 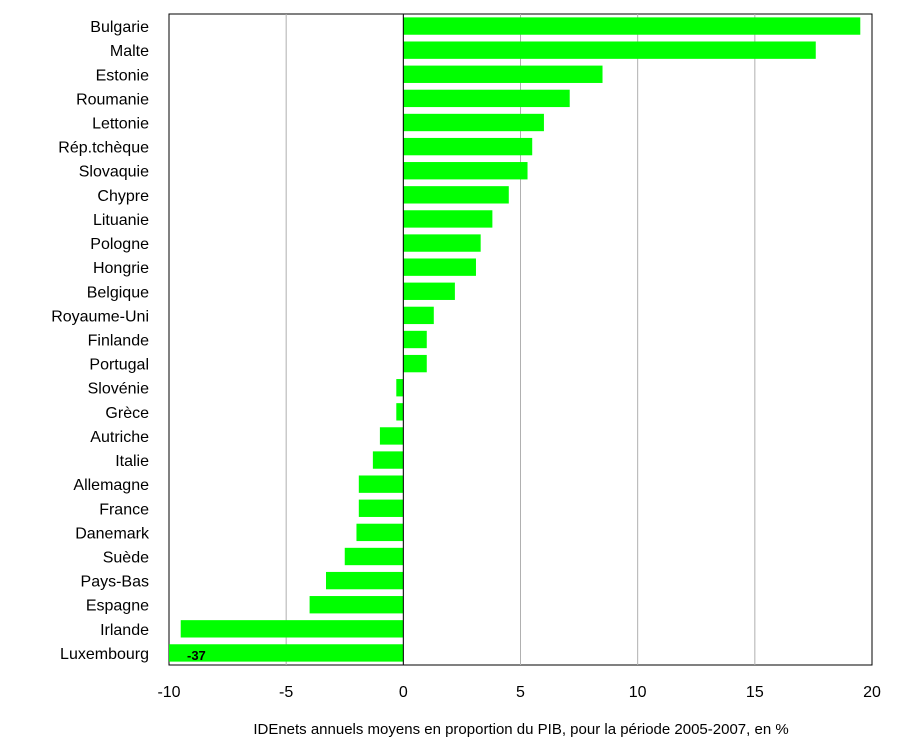 What do you see at coordinates (872, 692) in the screenshot?
I see `x-tick-label: 20` at bounding box center [872, 692].